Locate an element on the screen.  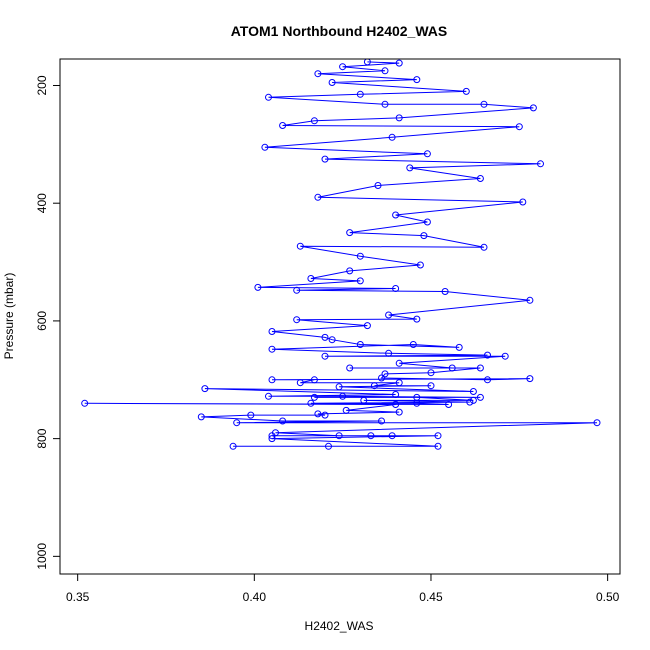
y-tick-label: 400 is located at coordinates (42, 203).